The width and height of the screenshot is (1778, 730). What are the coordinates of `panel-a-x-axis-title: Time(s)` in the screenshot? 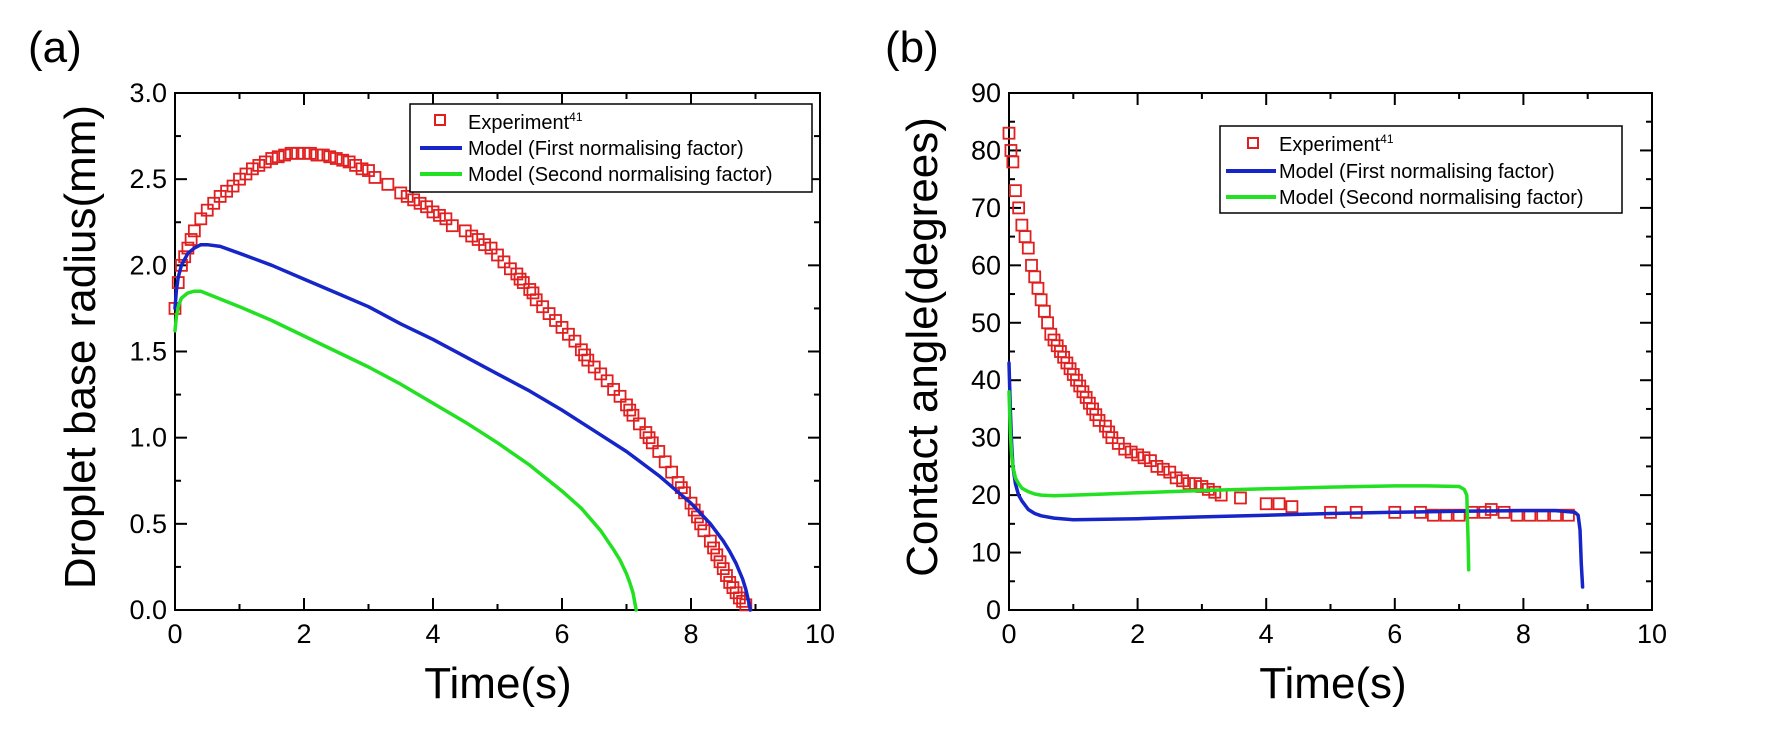 It's located at (497, 683).